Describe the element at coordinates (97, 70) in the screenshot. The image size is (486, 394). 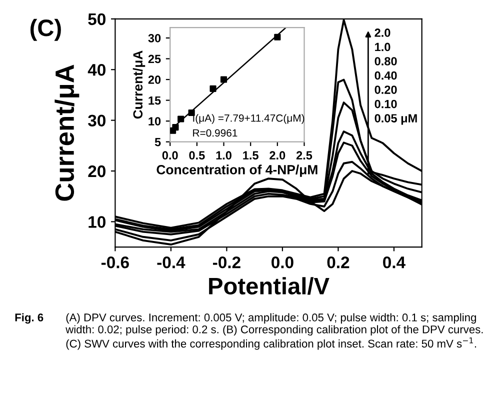
I see `y-tick-label: 40` at that location.